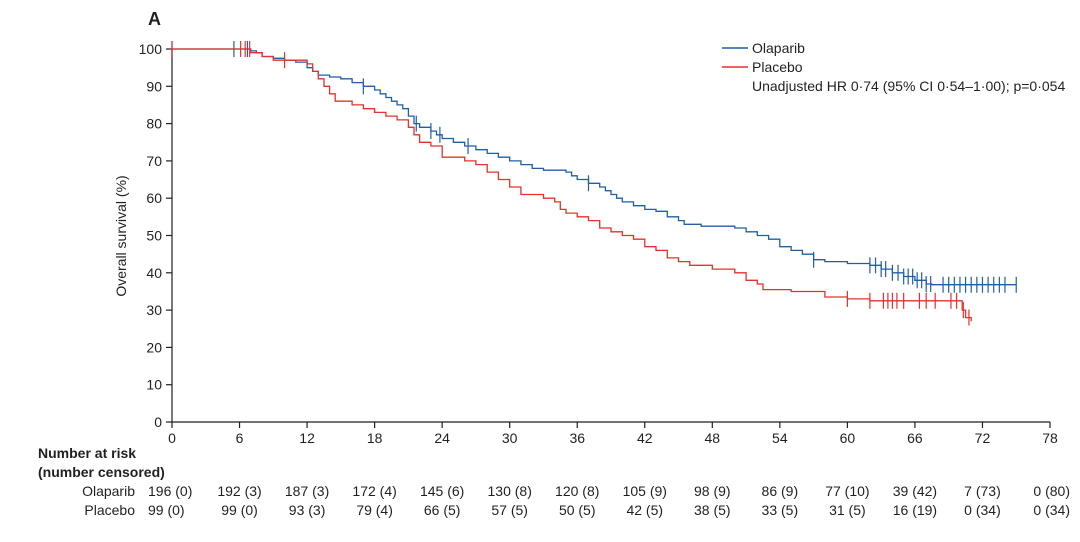  Describe the element at coordinates (780, 438) in the screenshot. I see `x-tick-label: 54` at that location.